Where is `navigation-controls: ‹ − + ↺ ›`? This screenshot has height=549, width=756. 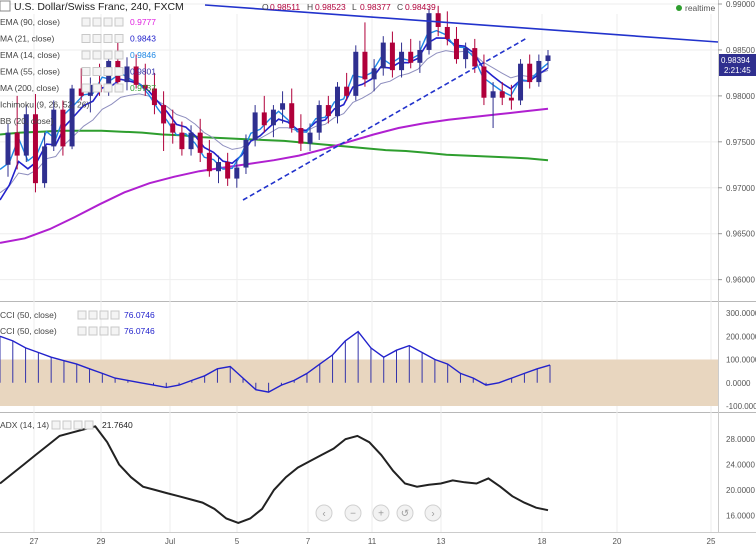
navigation-controls: ‹ − + ↺ › is located at coordinates (378, 513).